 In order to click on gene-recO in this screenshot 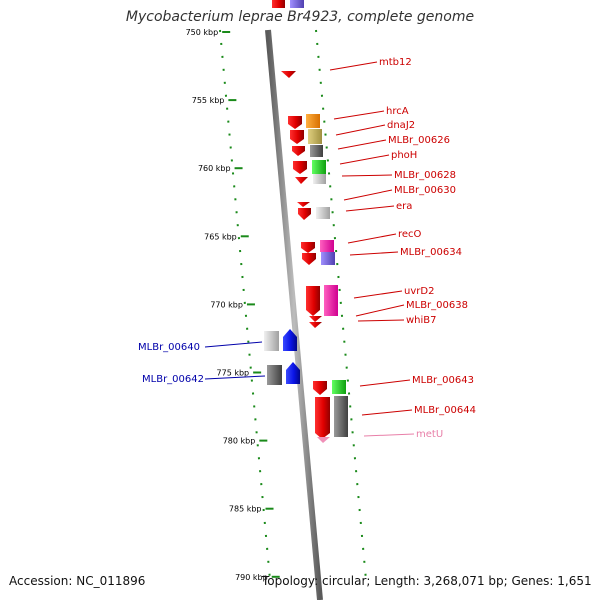, I will do `click(317, 246)`.